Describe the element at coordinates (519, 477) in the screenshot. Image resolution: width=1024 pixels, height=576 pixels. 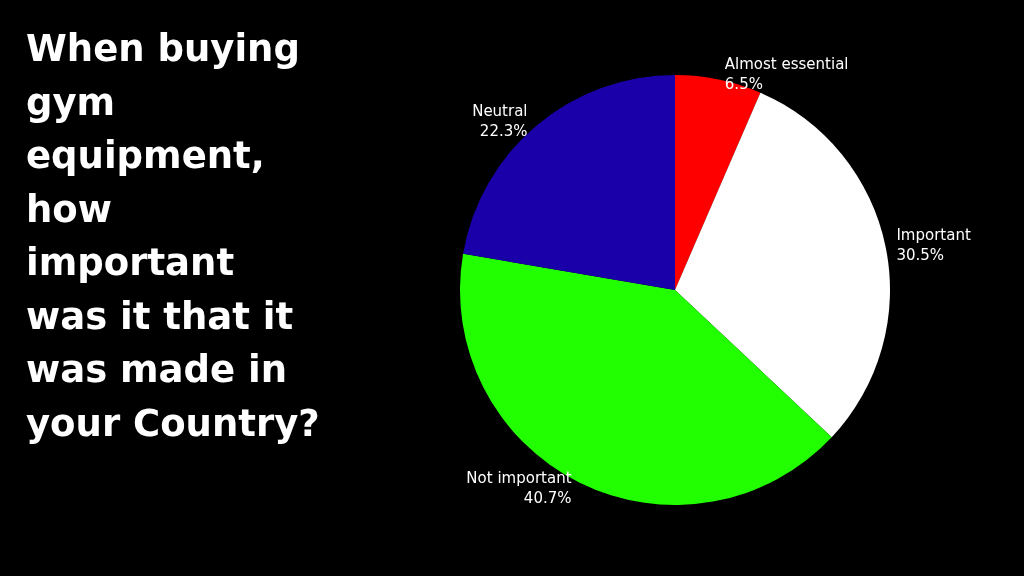
I see `slice-label: Not important` at that location.